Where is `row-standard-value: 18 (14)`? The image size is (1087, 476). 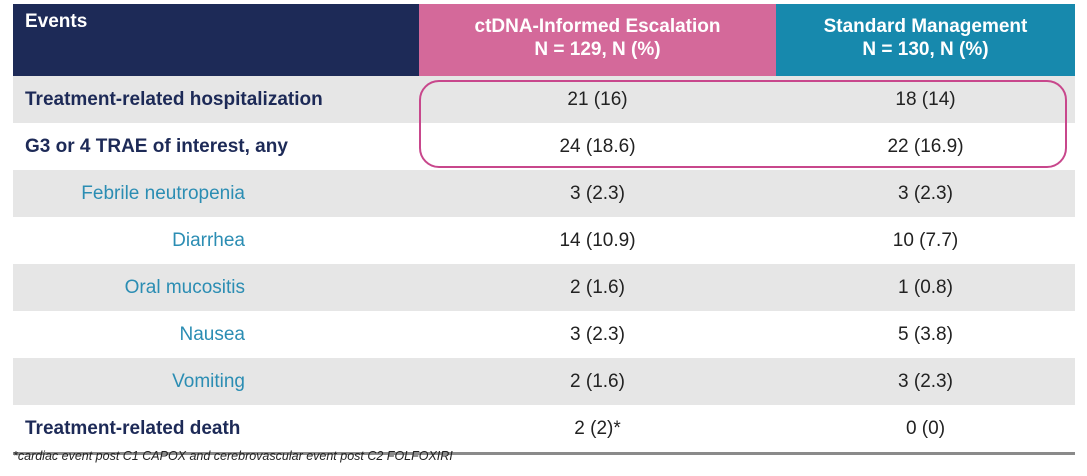 row-standard-value: 18 (14) is located at coordinates (925, 99).